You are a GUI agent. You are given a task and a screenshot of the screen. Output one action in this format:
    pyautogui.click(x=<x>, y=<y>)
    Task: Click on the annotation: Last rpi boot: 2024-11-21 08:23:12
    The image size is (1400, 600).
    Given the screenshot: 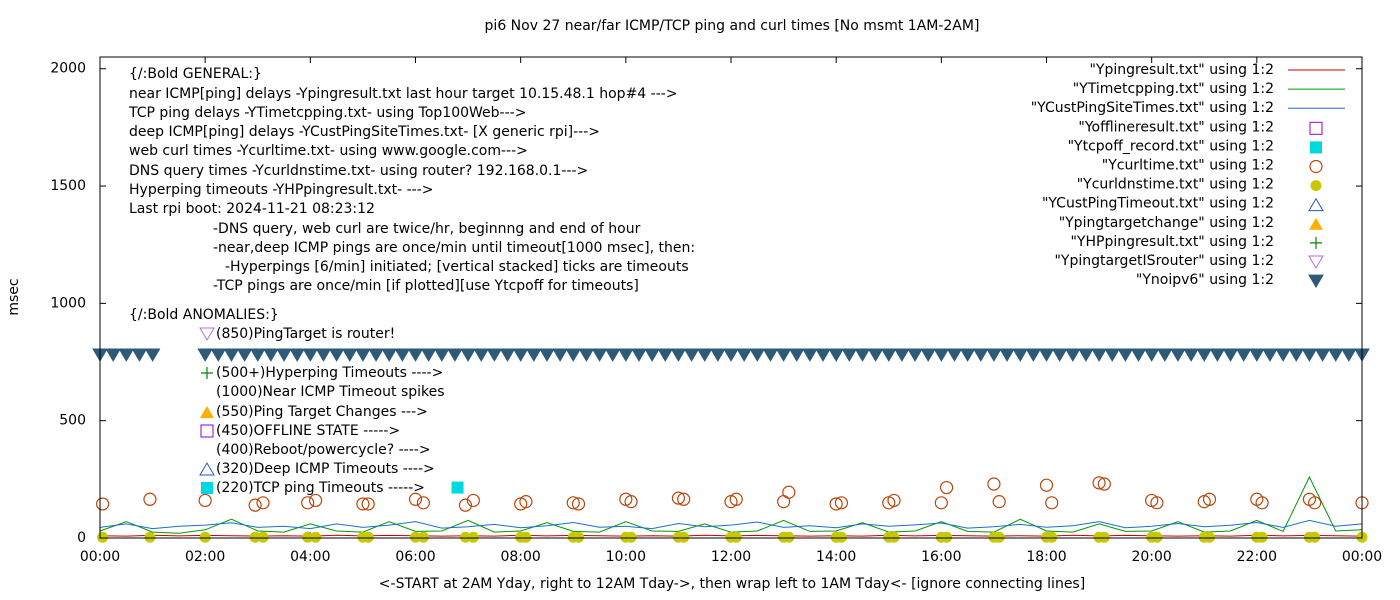 What is the action you would take?
    pyautogui.click(x=252, y=209)
    